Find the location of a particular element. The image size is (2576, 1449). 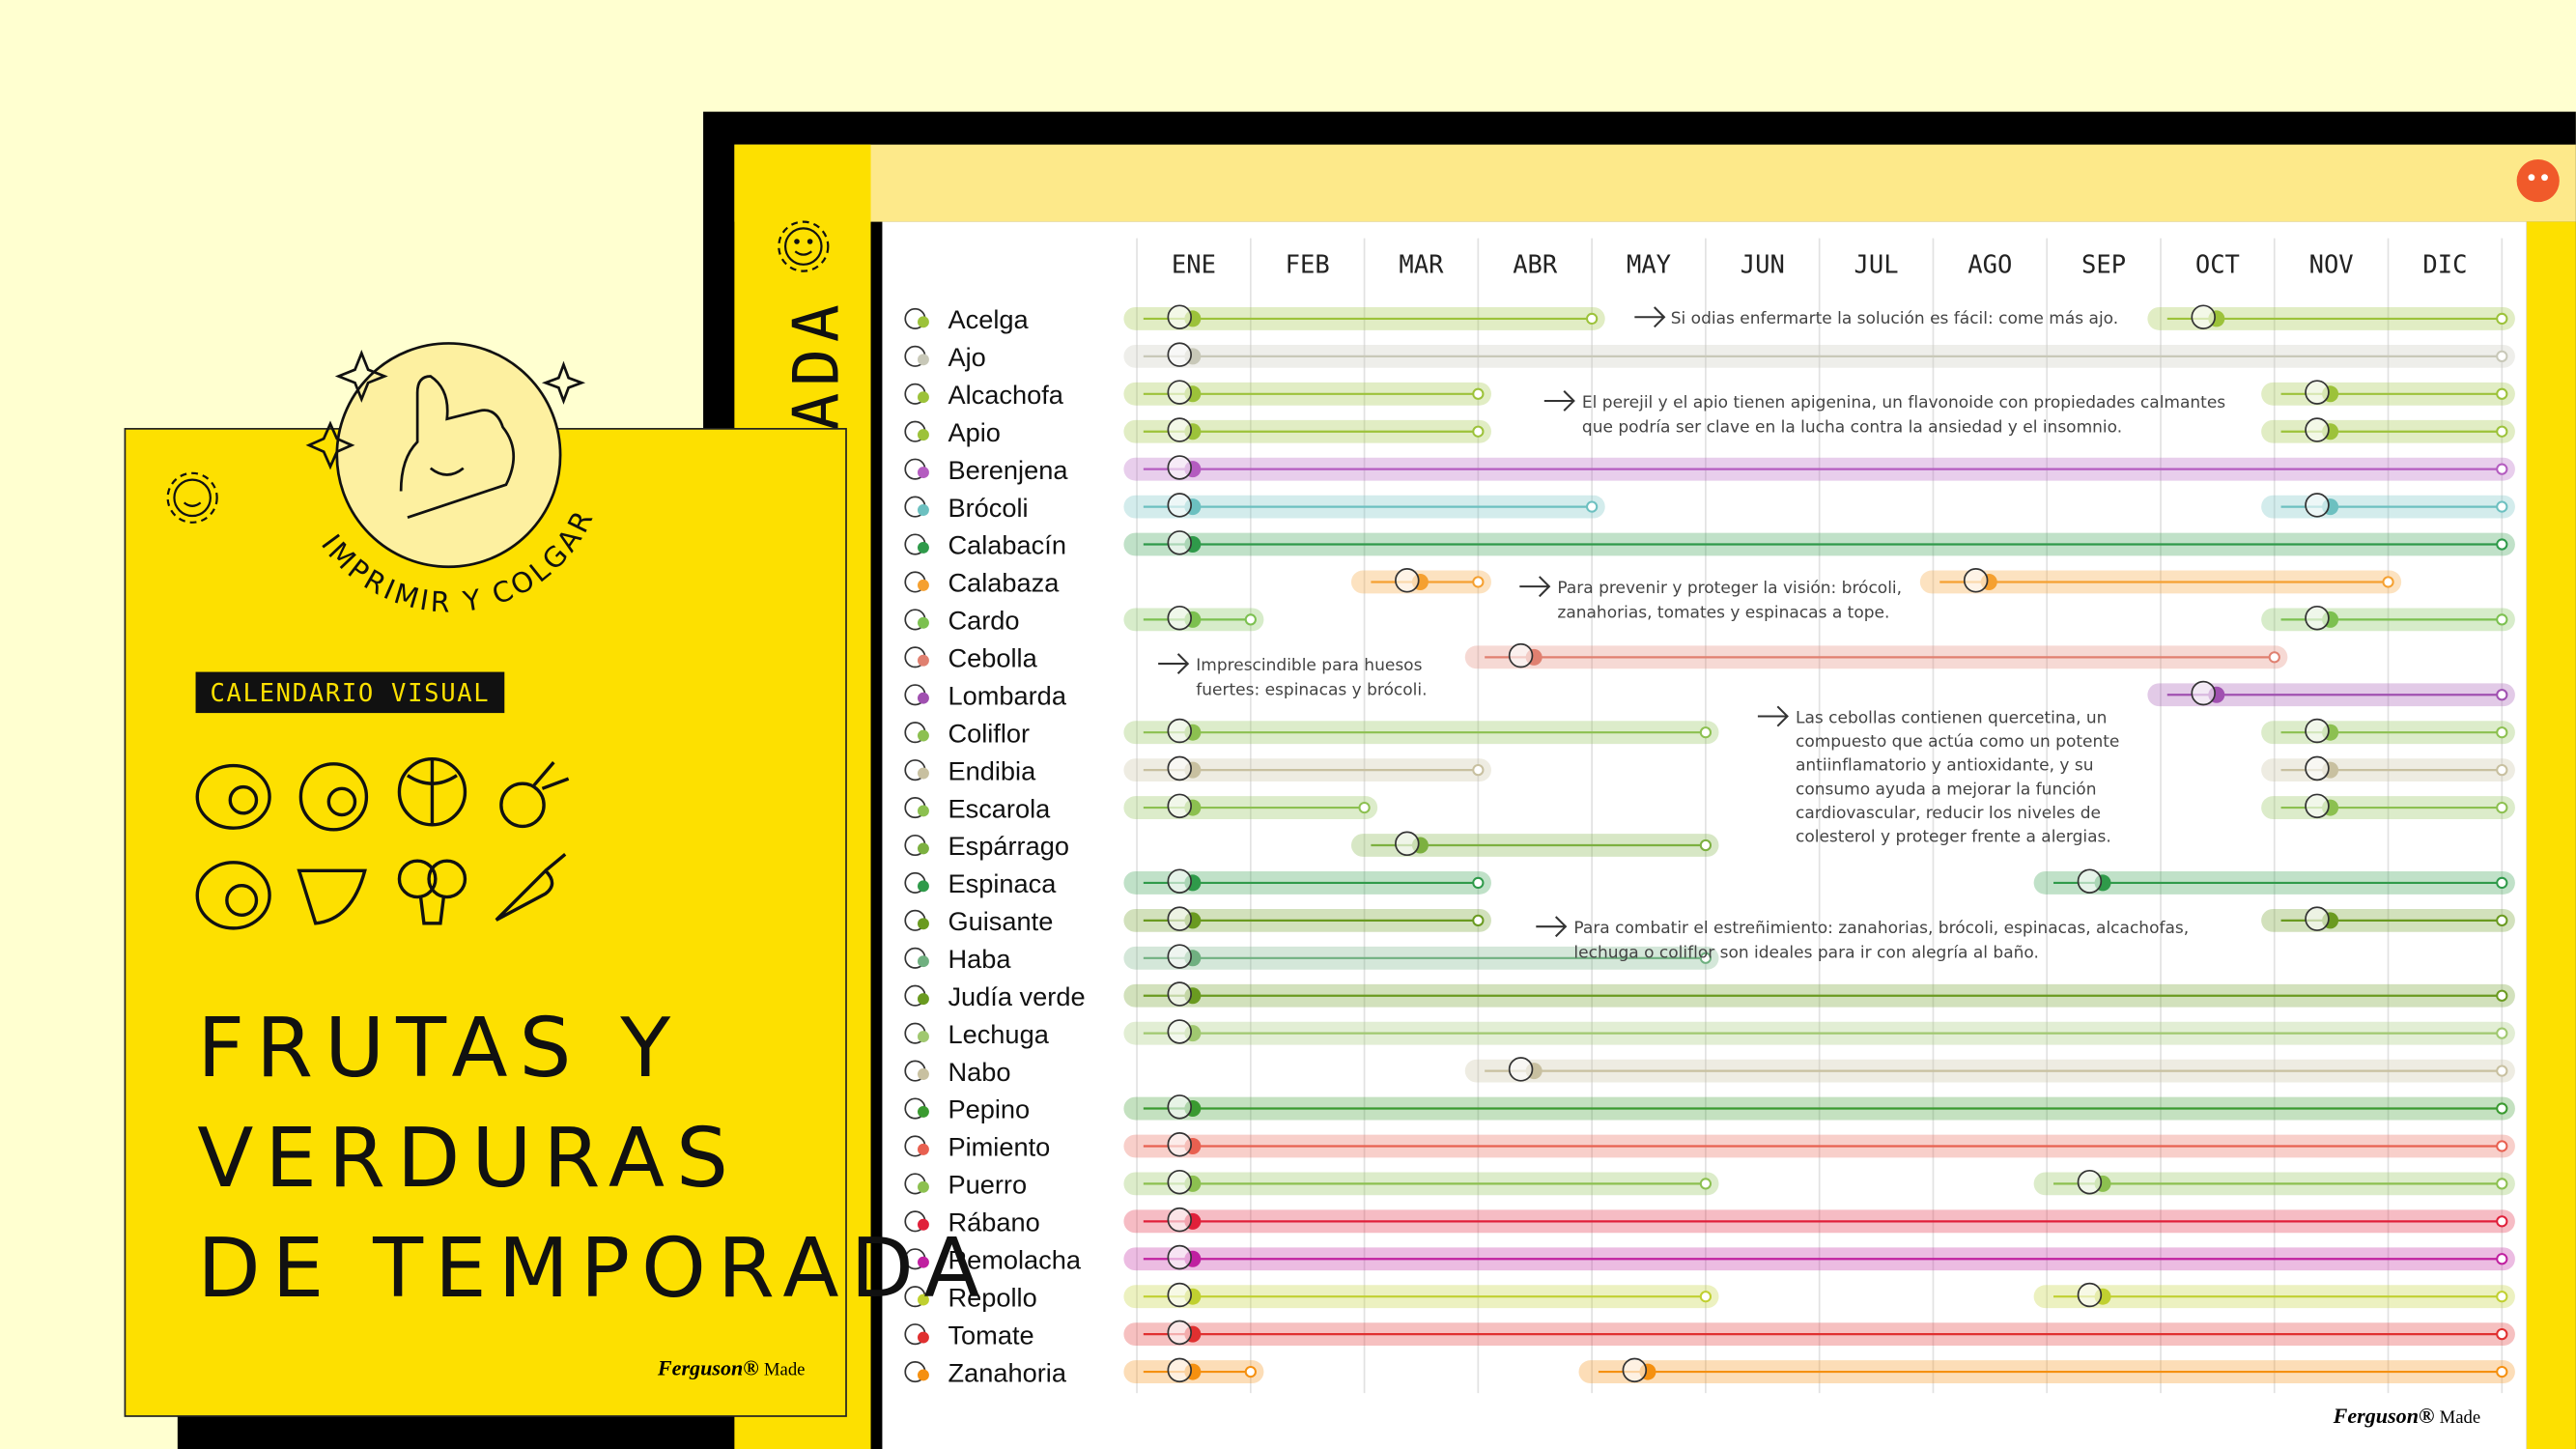

badge-illustration is located at coordinates (445, 455).